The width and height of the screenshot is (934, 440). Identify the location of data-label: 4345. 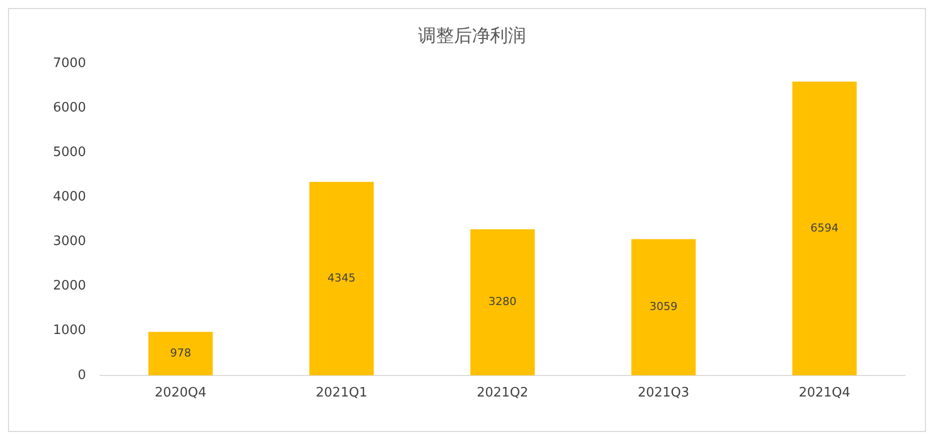
(342, 277).